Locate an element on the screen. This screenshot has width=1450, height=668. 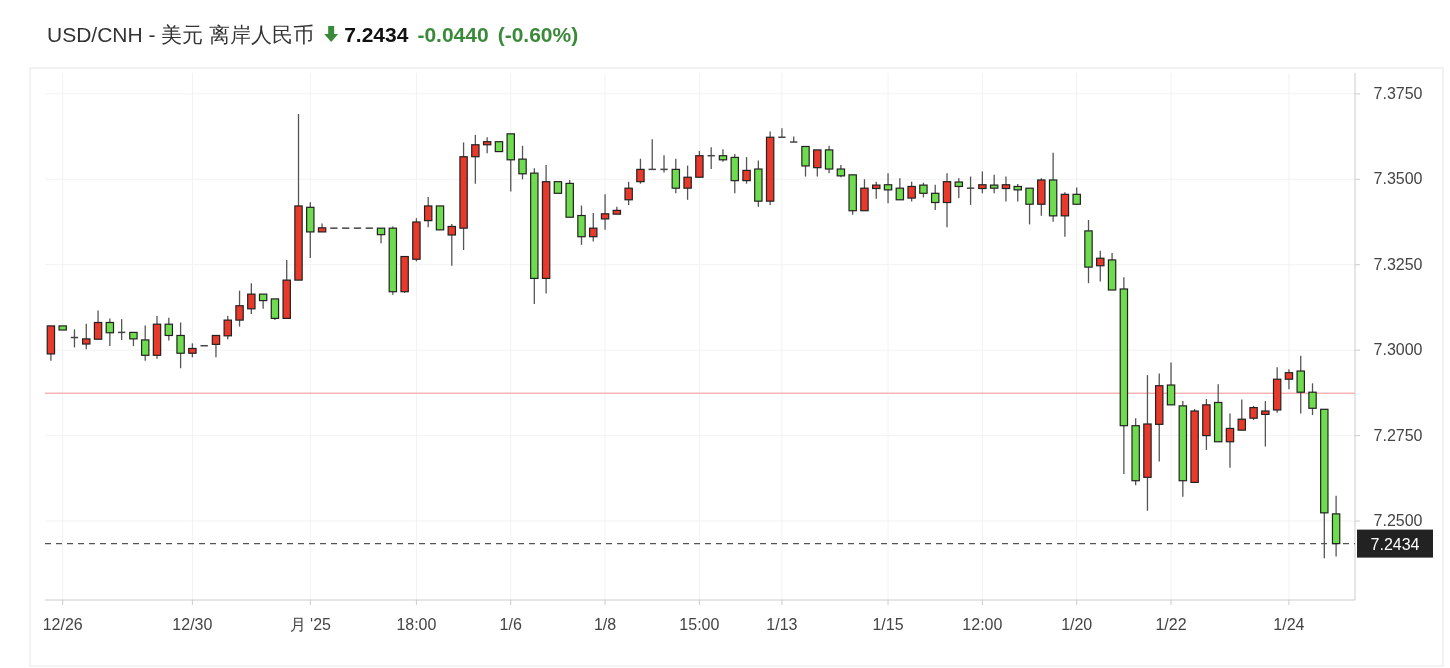
x-tick-label: 1/20 is located at coordinates (1077, 624).